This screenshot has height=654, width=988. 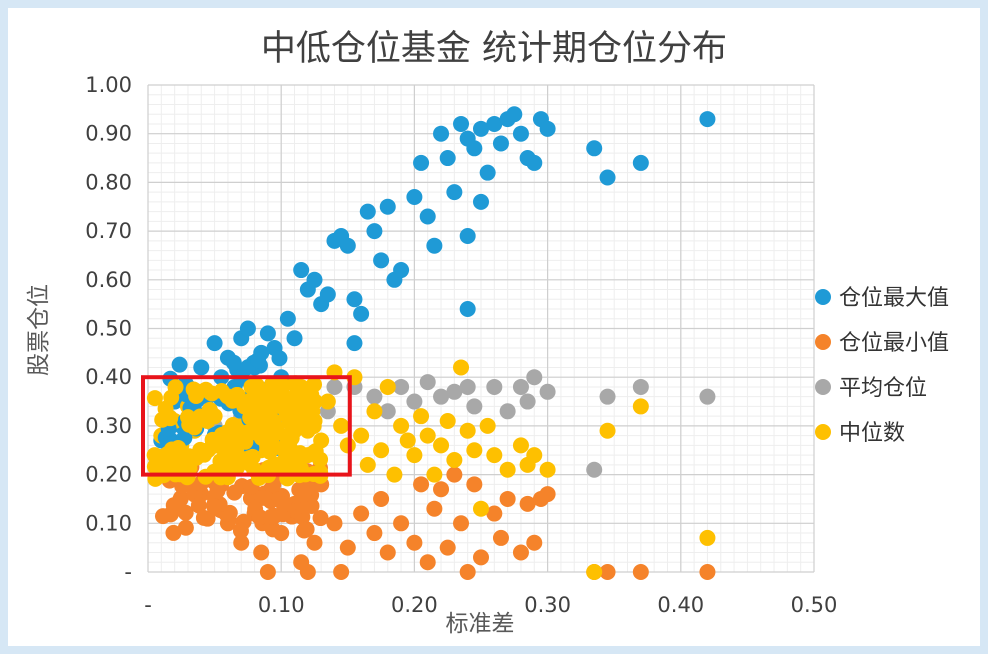 I want to click on y-tick-label: 0.70, so click(x=108, y=231).